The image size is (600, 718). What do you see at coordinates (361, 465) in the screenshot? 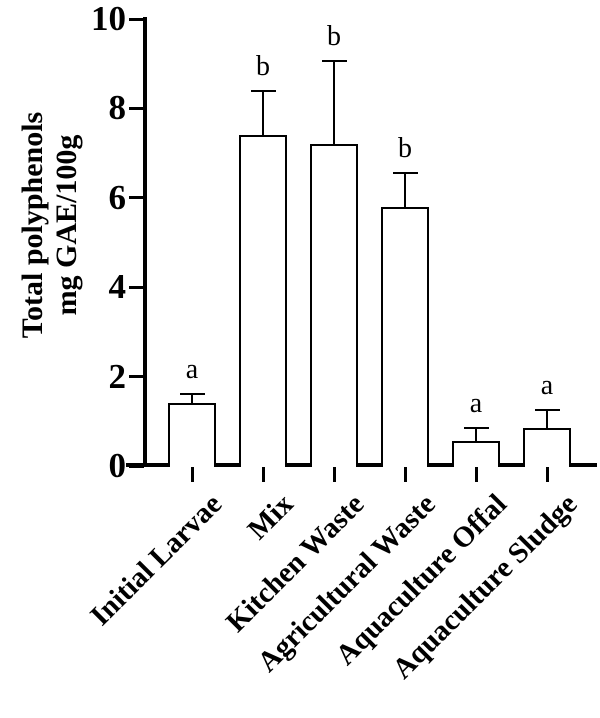
I see `x-axis-line` at bounding box center [361, 465].